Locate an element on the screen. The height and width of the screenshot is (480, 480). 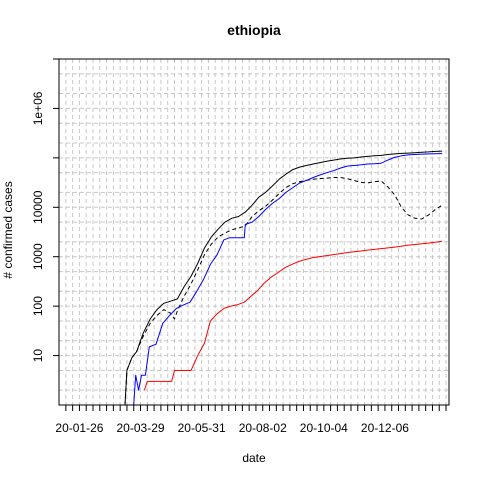
y-tick-label: 10000 is located at coordinates (38, 207).